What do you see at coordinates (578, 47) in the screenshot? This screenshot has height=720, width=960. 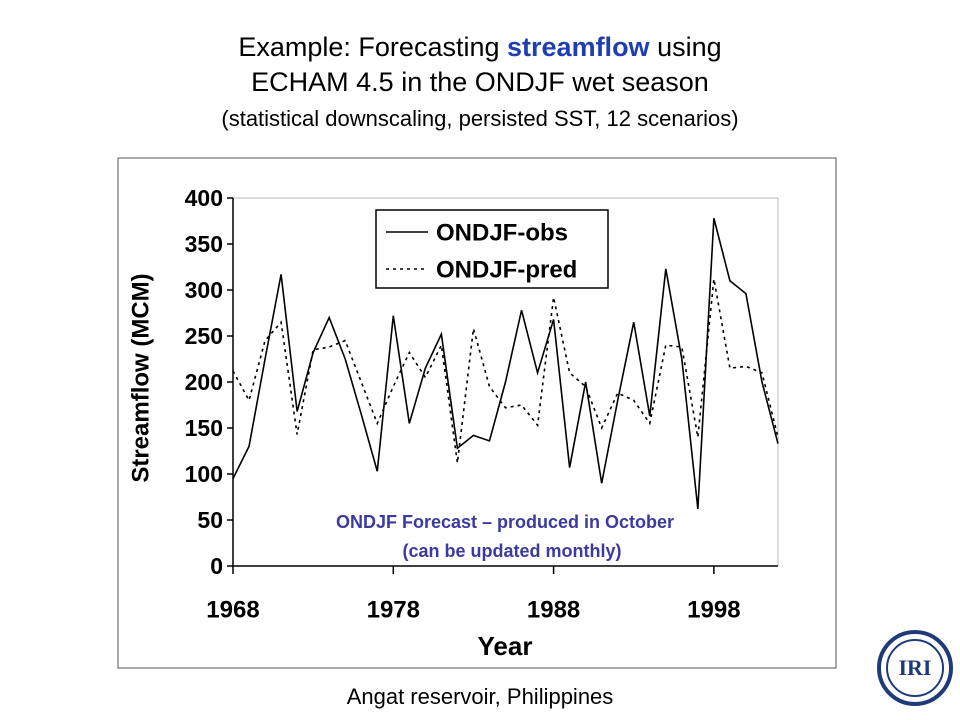 I see `title-highlight: streamflow` at bounding box center [578, 47].